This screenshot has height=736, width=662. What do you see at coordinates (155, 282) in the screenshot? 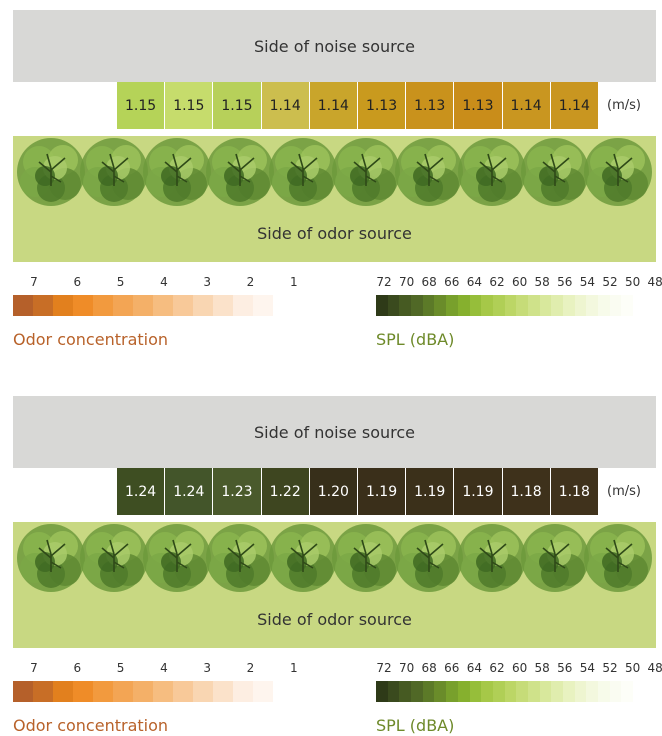
I see `odor-legend-ticks: 7 6 5 4 3 2 1` at bounding box center [155, 282].